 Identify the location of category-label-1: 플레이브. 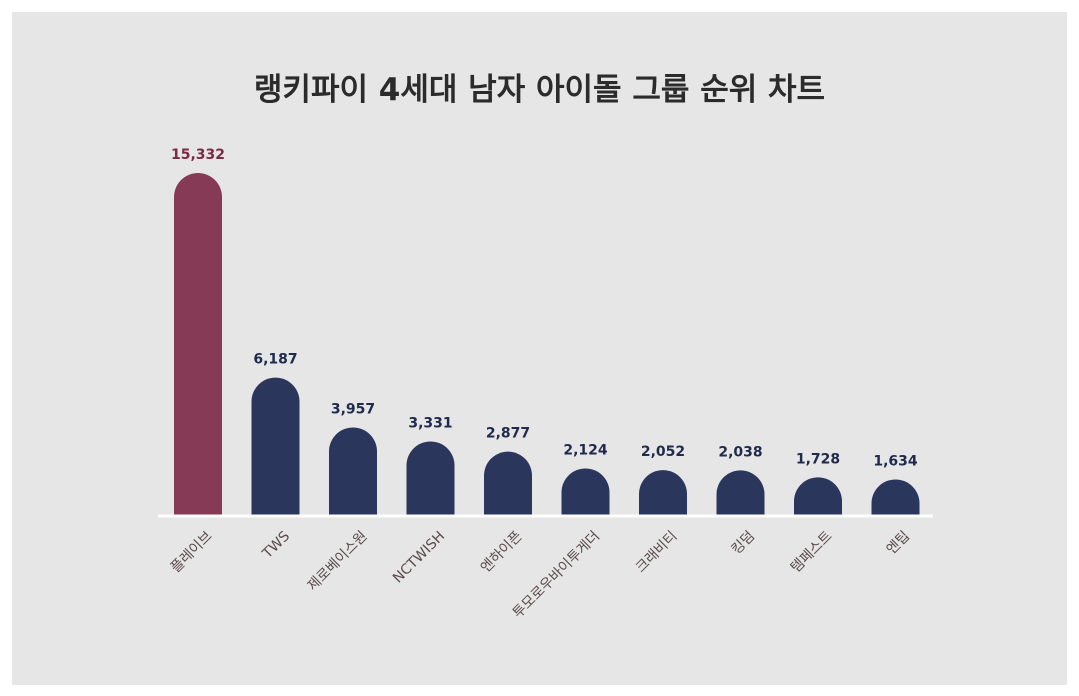
(192, 552).